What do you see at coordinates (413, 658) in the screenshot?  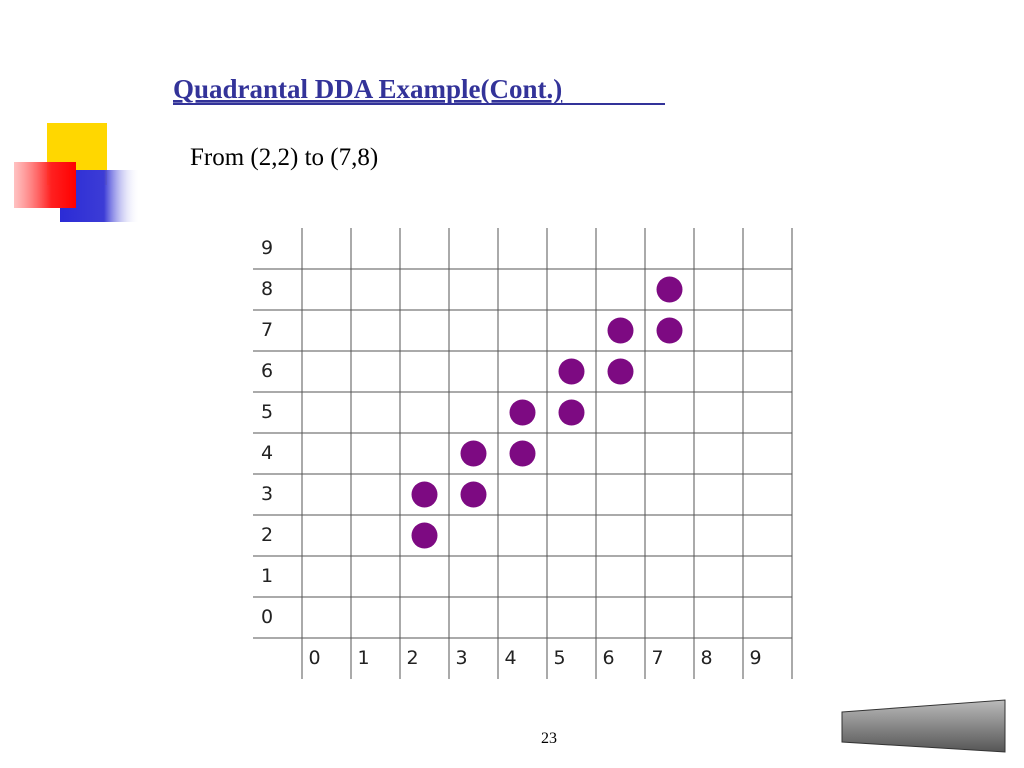 I see `col-label: 2` at bounding box center [413, 658].